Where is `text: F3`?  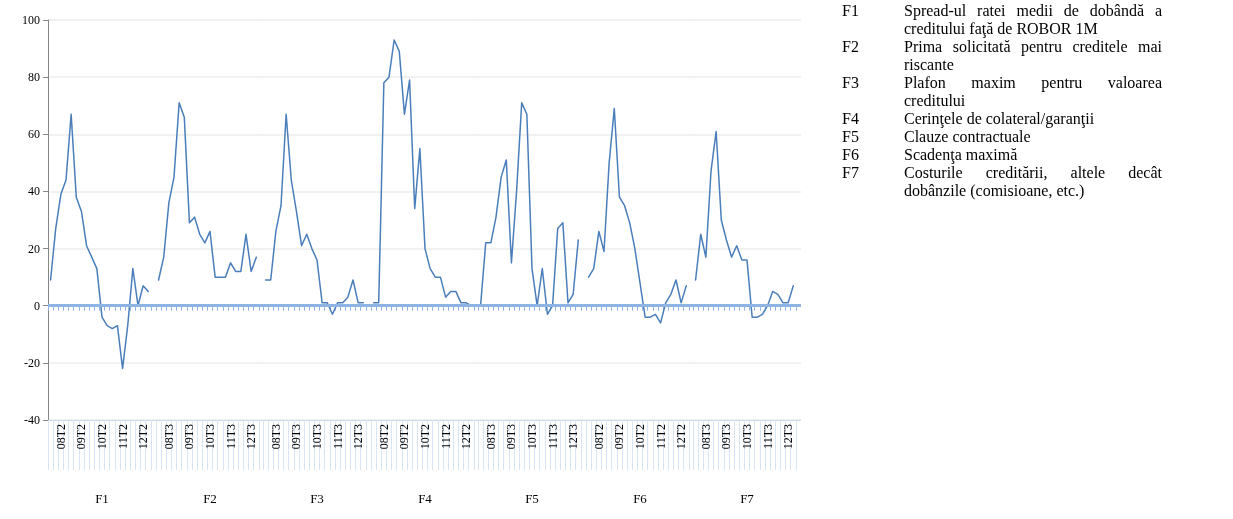 text: F3 is located at coordinates (851, 83).